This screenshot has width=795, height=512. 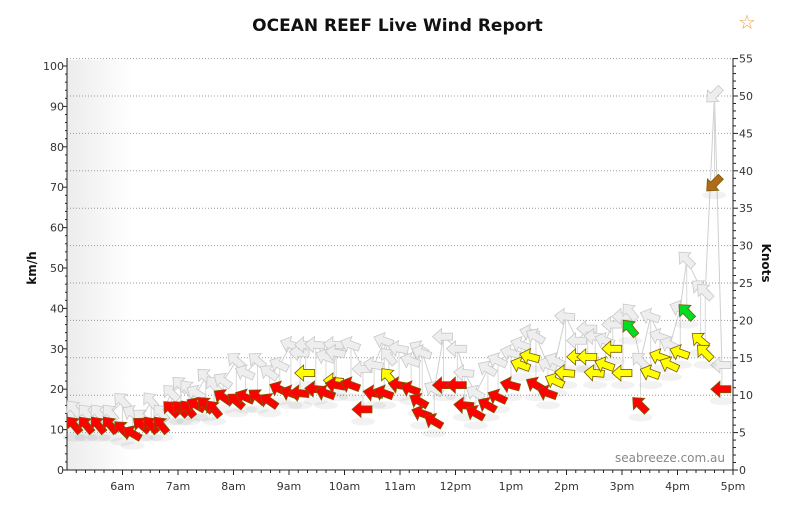 What do you see at coordinates (746, 283) in the screenshot?
I see `right-tick-label: 25` at bounding box center [746, 283].